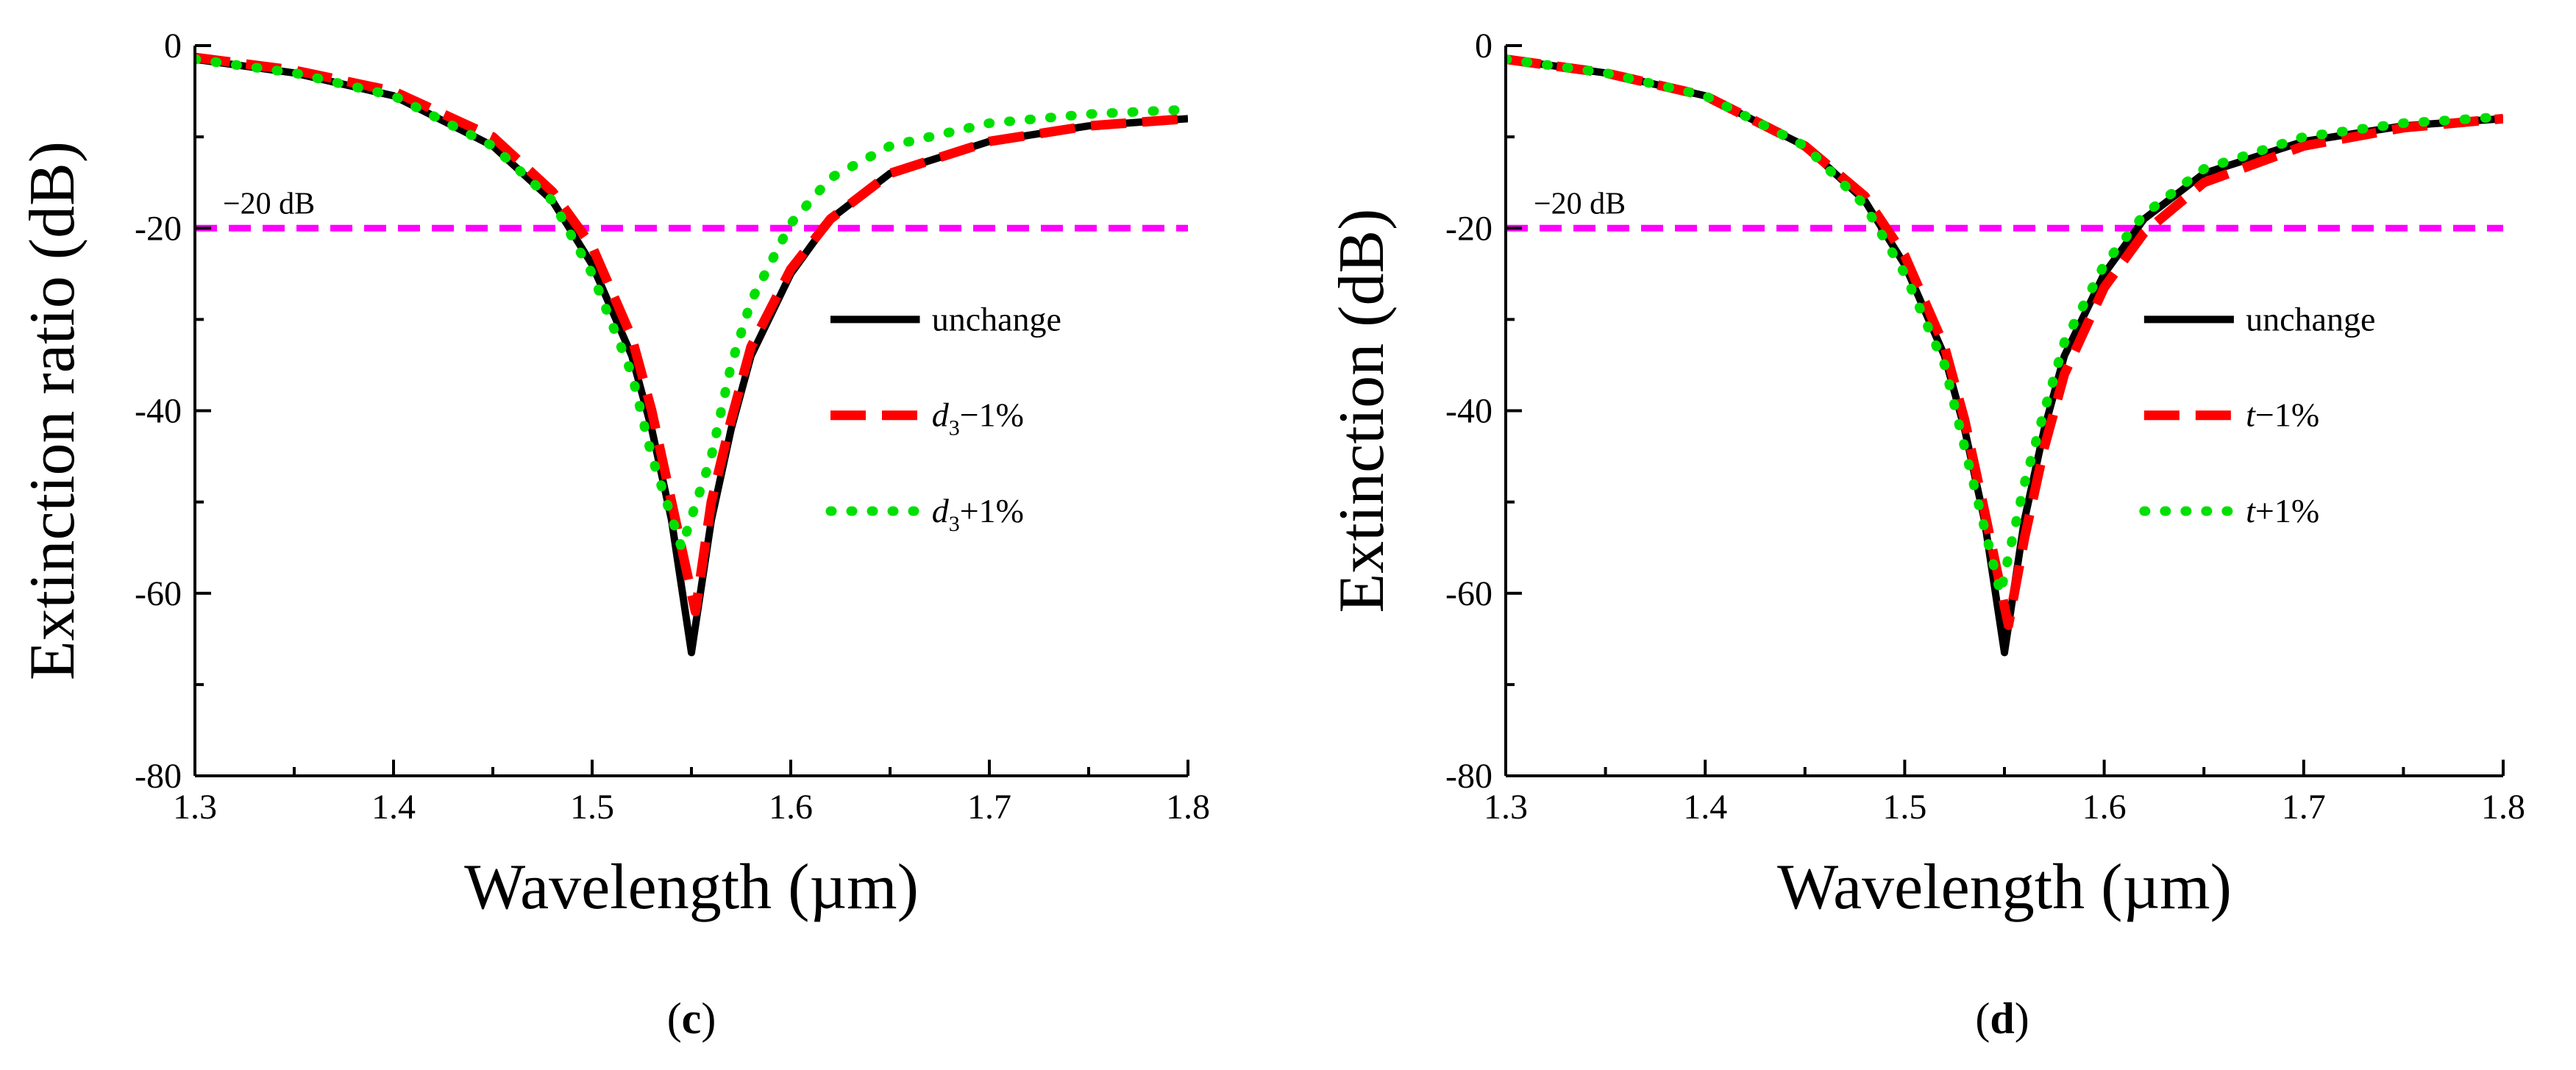 This screenshot has height=1070, width=2576. Describe the element at coordinates (1362, 411) in the screenshot. I see `y-axis-title: Extinction (dB)` at that location.